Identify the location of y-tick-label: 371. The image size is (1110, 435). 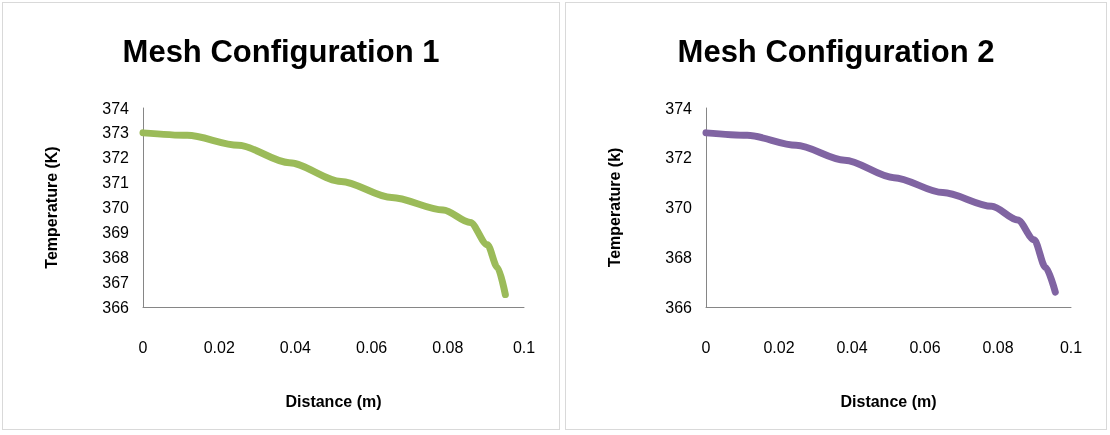
(116, 183).